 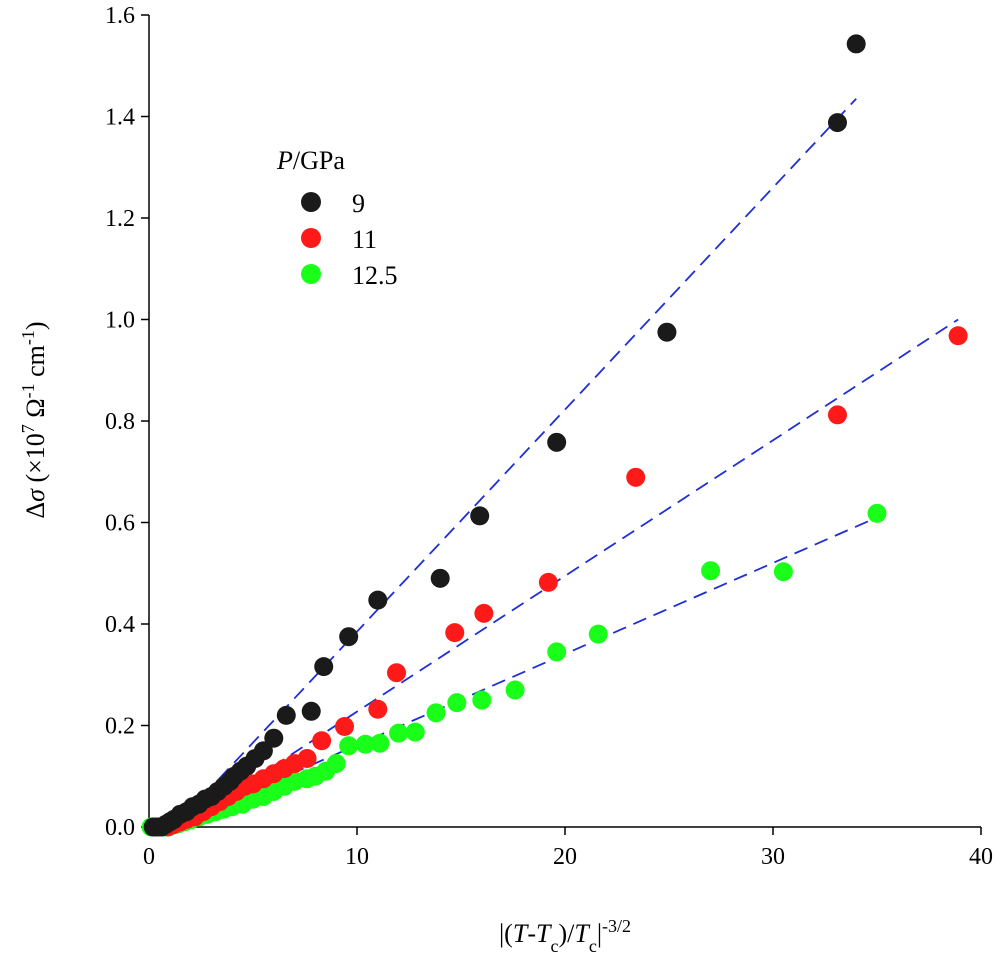 What do you see at coordinates (358, 203) in the screenshot?
I see `legend-label: 9` at bounding box center [358, 203].